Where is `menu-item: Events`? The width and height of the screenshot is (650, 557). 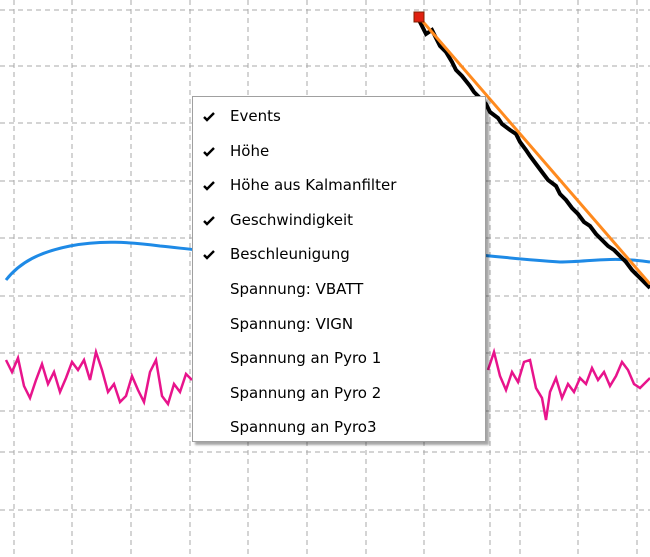 menu-item: Events is located at coordinates (339, 116).